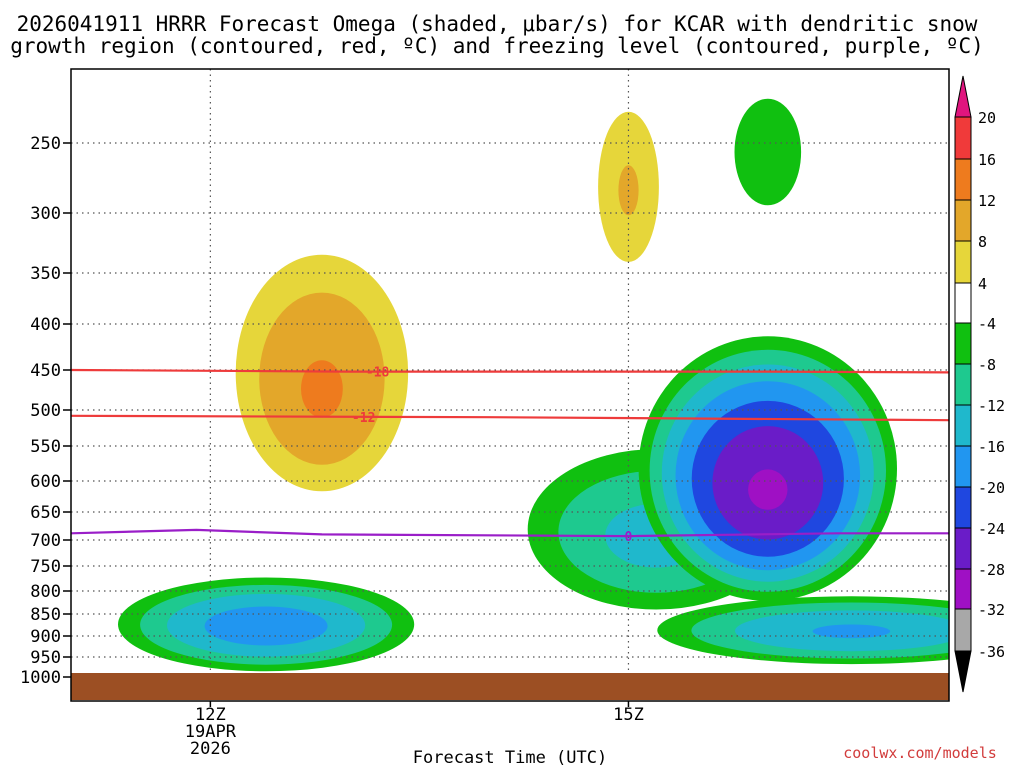  Describe the element at coordinates (987, 365) in the screenshot. I see `colorbar-label-6: -8` at that location.